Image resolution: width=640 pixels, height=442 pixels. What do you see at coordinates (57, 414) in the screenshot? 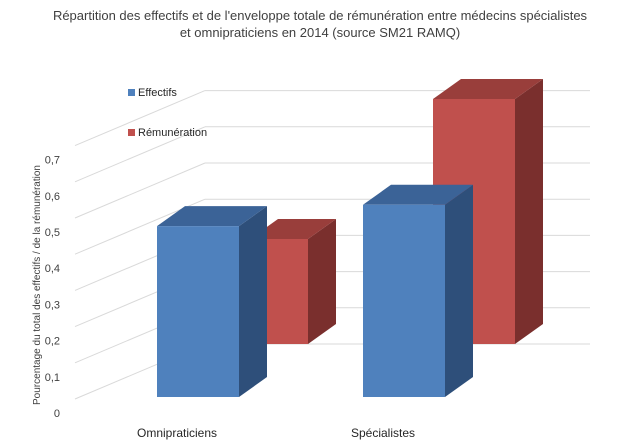
I see `y-tick-label: 0` at bounding box center [57, 414].